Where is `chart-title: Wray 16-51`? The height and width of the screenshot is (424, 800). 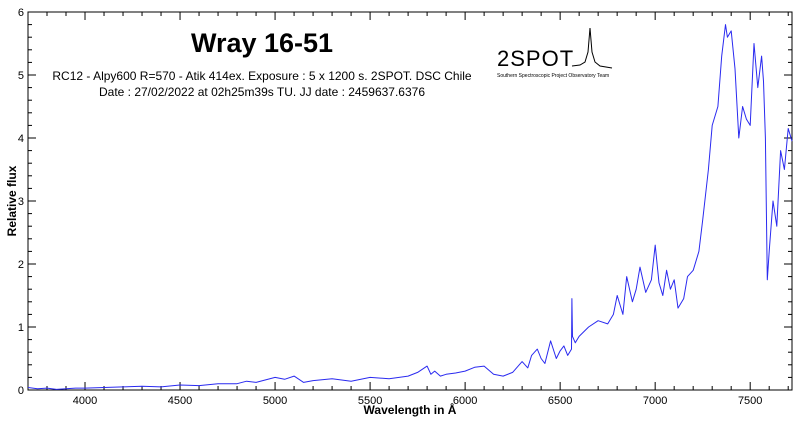 chart-title: Wray 16-51 is located at coordinates (262, 43).